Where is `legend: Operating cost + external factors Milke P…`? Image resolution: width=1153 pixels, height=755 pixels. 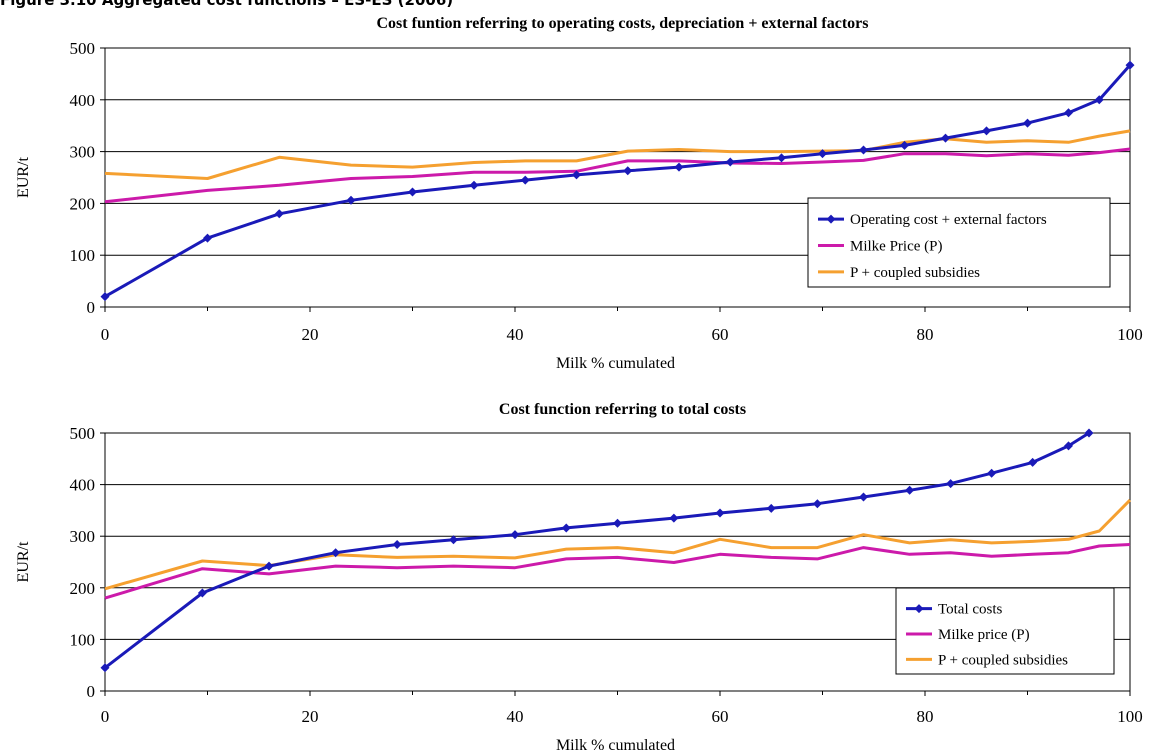
legend: Operating cost + external factors Milke P… is located at coordinates (959, 242).